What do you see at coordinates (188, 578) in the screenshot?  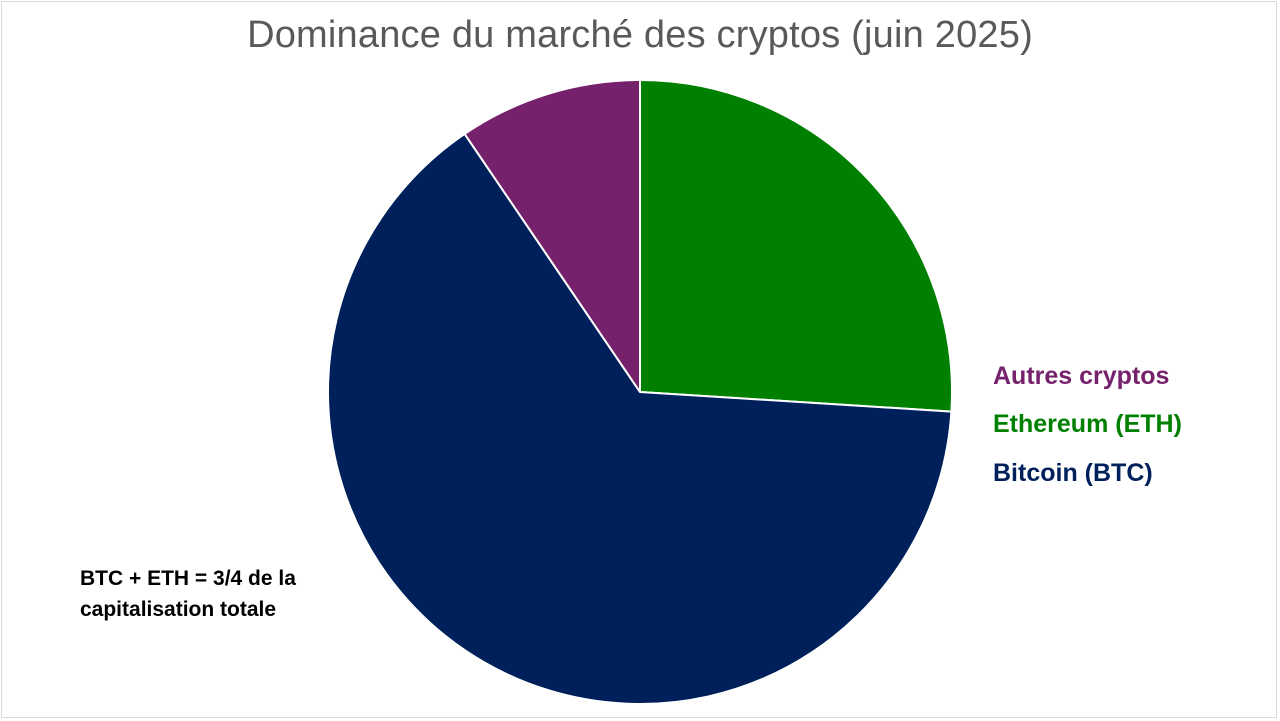 I see `annotation-line-1: BTC + ETH = 3/4 de la` at bounding box center [188, 578].